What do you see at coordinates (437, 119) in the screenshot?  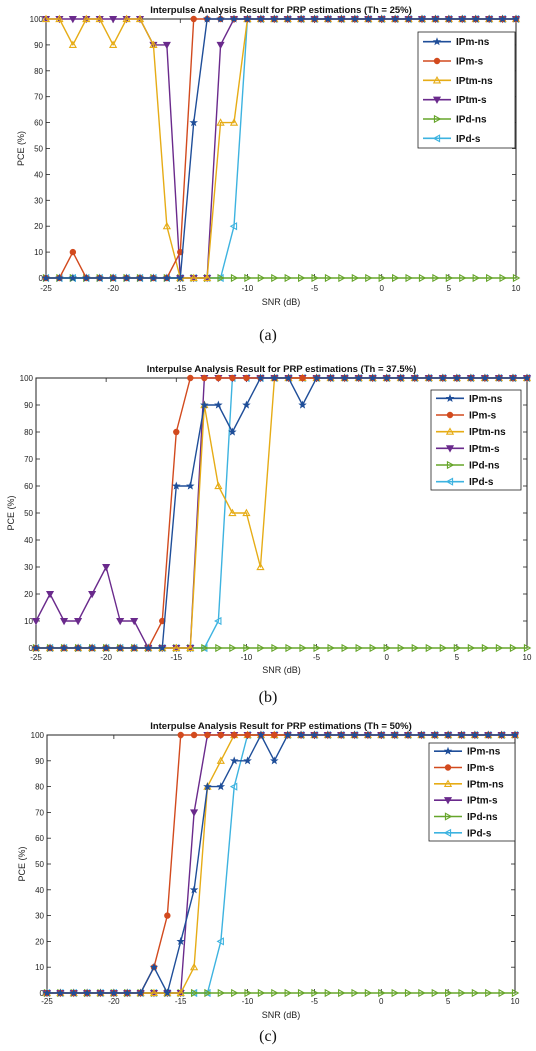 I see `legend-marker-IPd-ns` at bounding box center [437, 119].